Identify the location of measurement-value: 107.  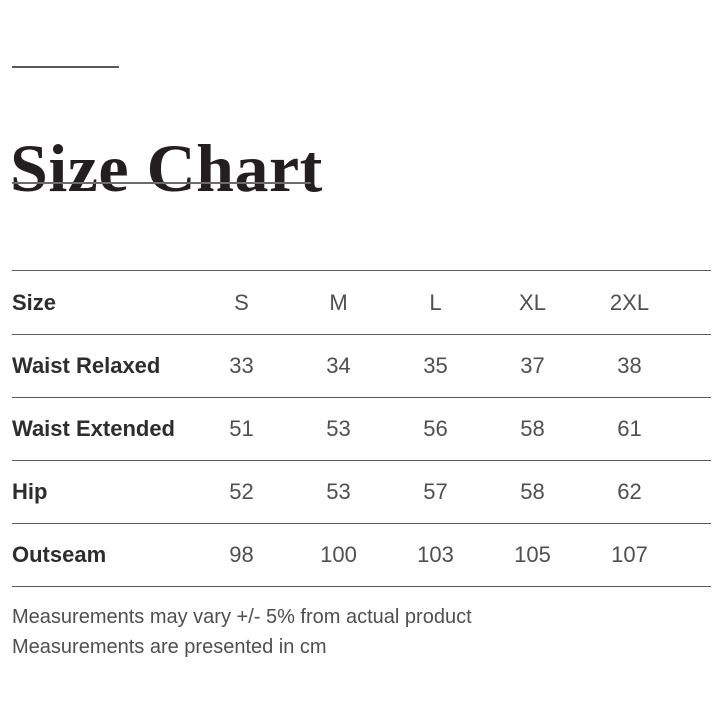
(629, 554).